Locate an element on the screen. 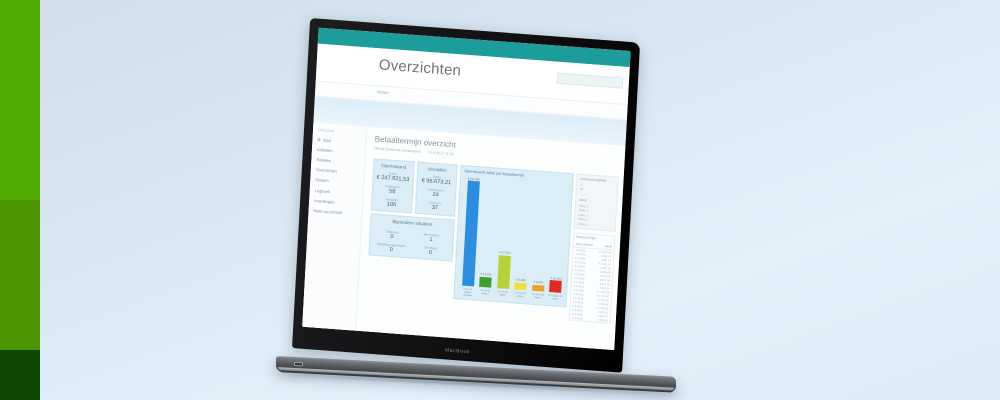 The image size is (1000, 400). column-header-date: Factuurdatum is located at coordinates (584, 244).